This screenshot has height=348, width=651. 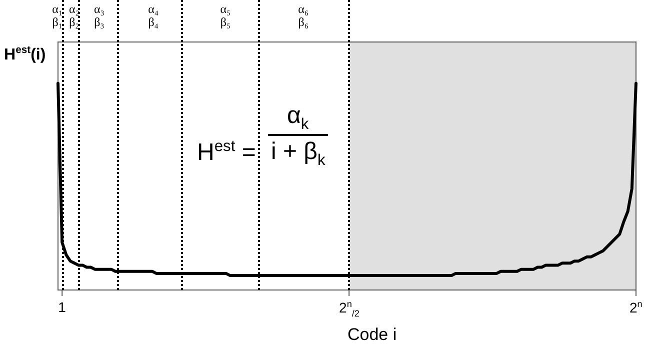 What do you see at coordinates (225, 15) in the screenshot?
I see `text: α₅ β₅` at bounding box center [225, 15].